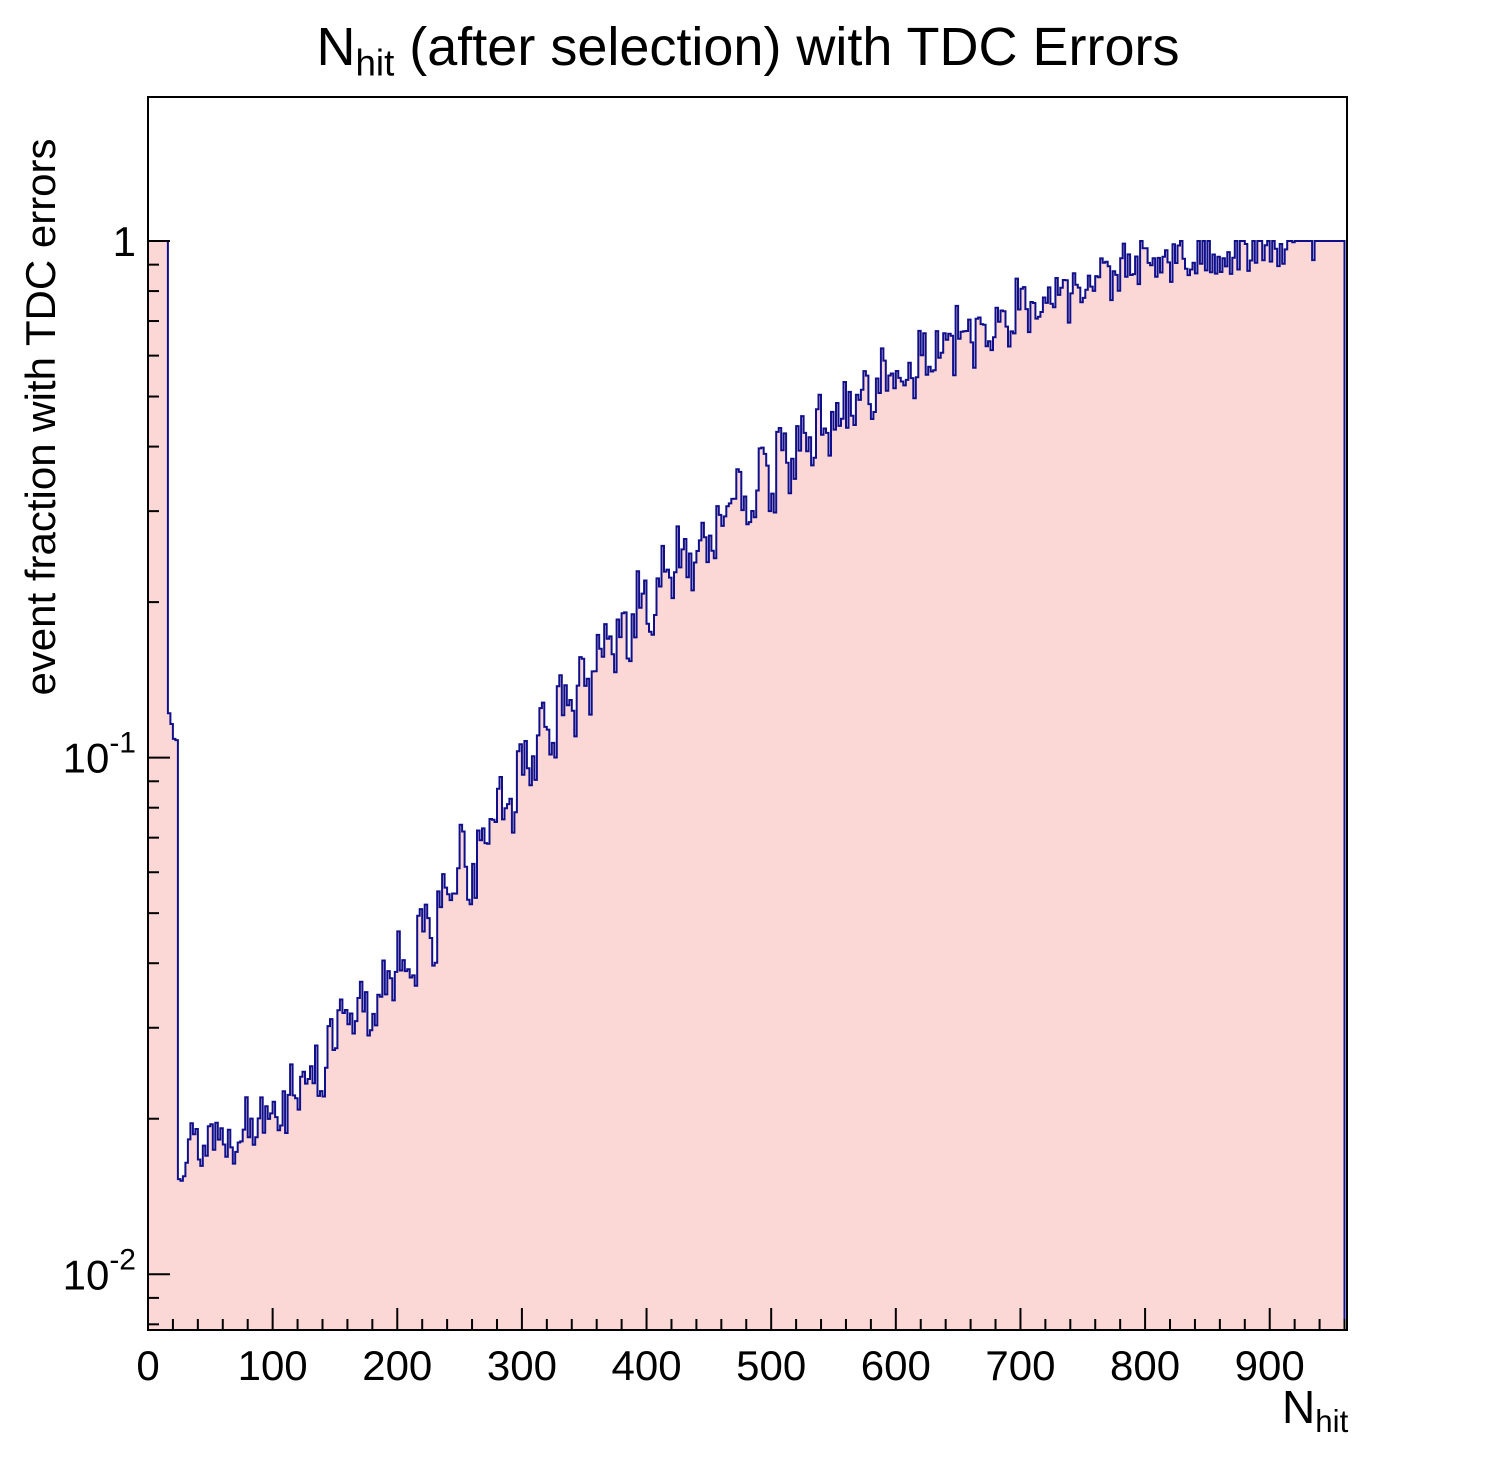 The height and width of the screenshot is (1472, 1496). What do you see at coordinates (336, 47) in the screenshot?
I see `chart-title-prefix: N` at bounding box center [336, 47].